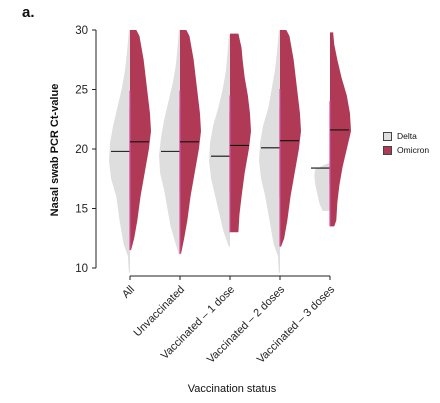 This screenshot has height=403, width=440. Describe the element at coordinates (81, 91) in the screenshot. I see `y-tick-label-25: 25` at that location.